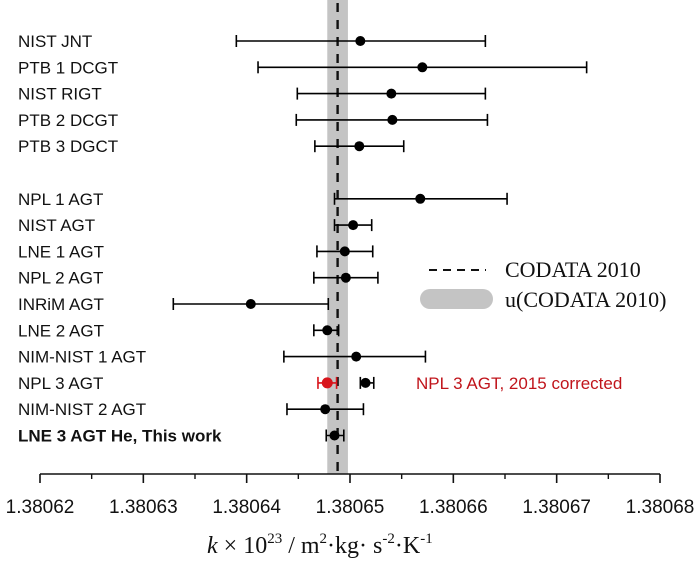 This screenshot has height=564, width=700. Describe the element at coordinates (56, 225) in the screenshot. I see `row-label: NIST AGT` at that location.